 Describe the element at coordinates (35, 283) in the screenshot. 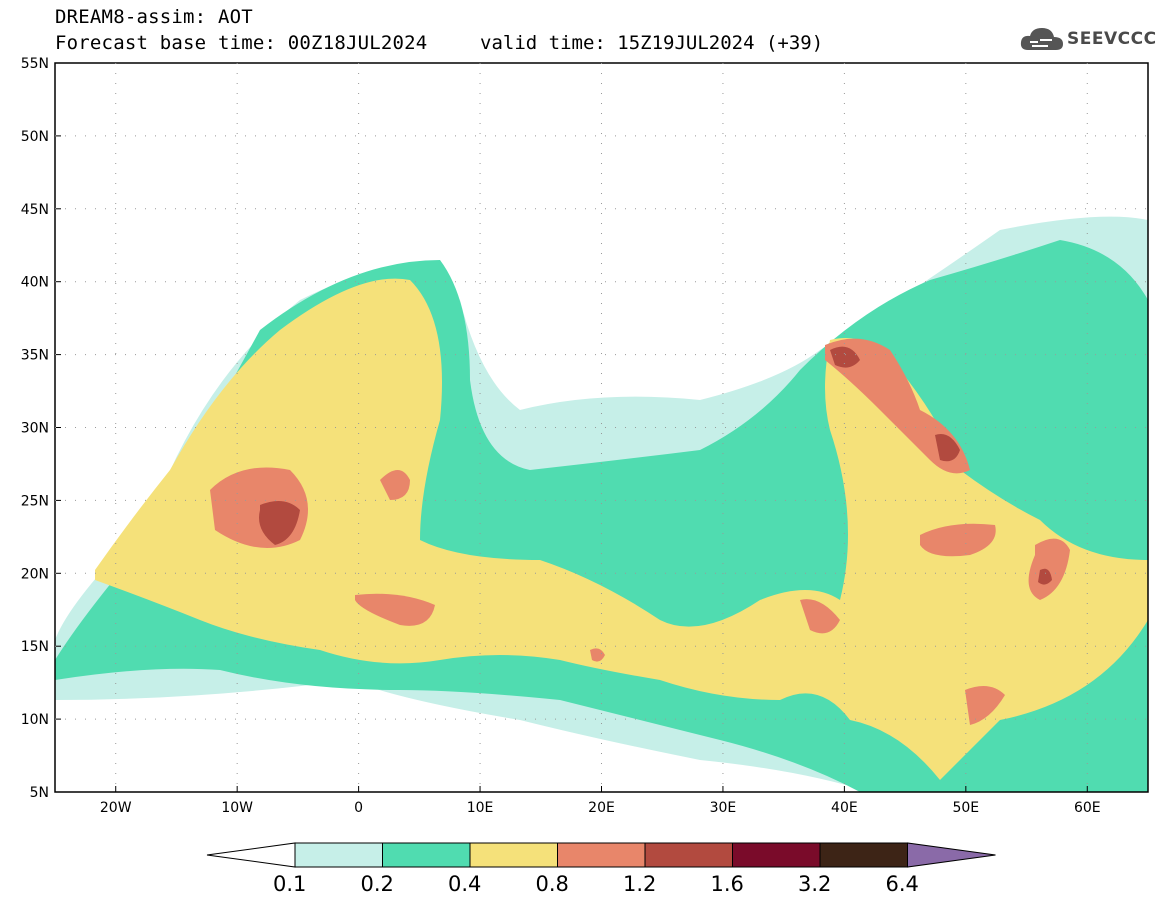

I see `lat-tick-label: 40N` at that location.